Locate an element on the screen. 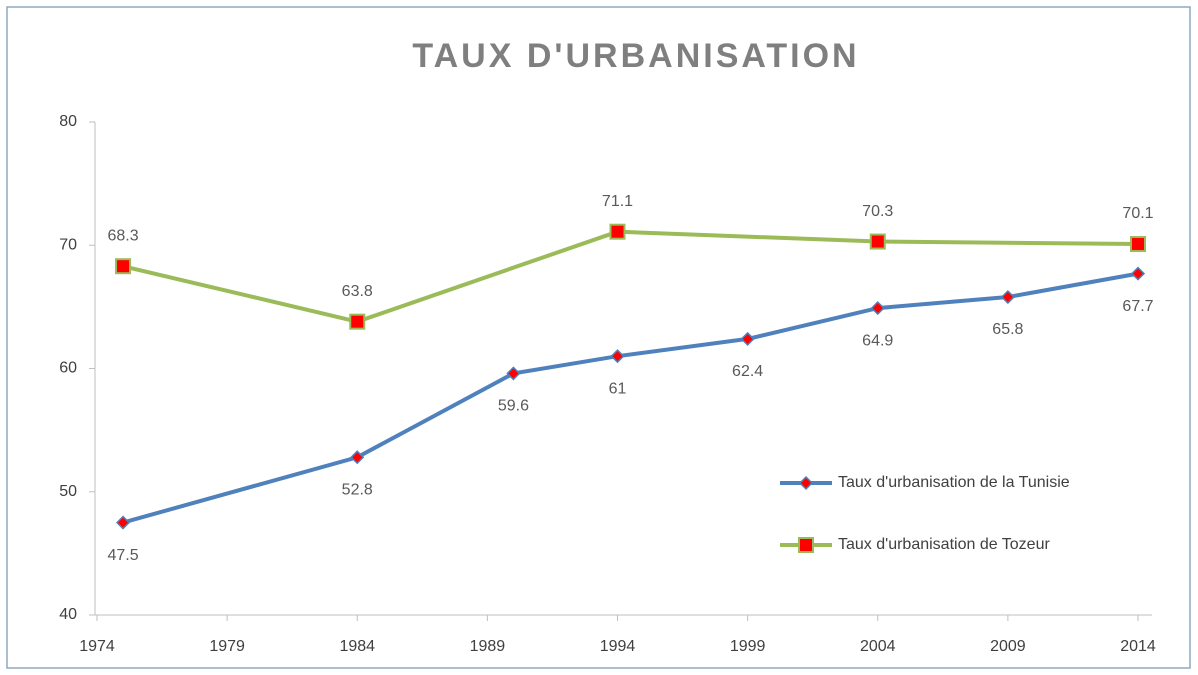 The width and height of the screenshot is (1198, 675). legend-label: Taux d'urbanisation de Tozeur is located at coordinates (944, 544).